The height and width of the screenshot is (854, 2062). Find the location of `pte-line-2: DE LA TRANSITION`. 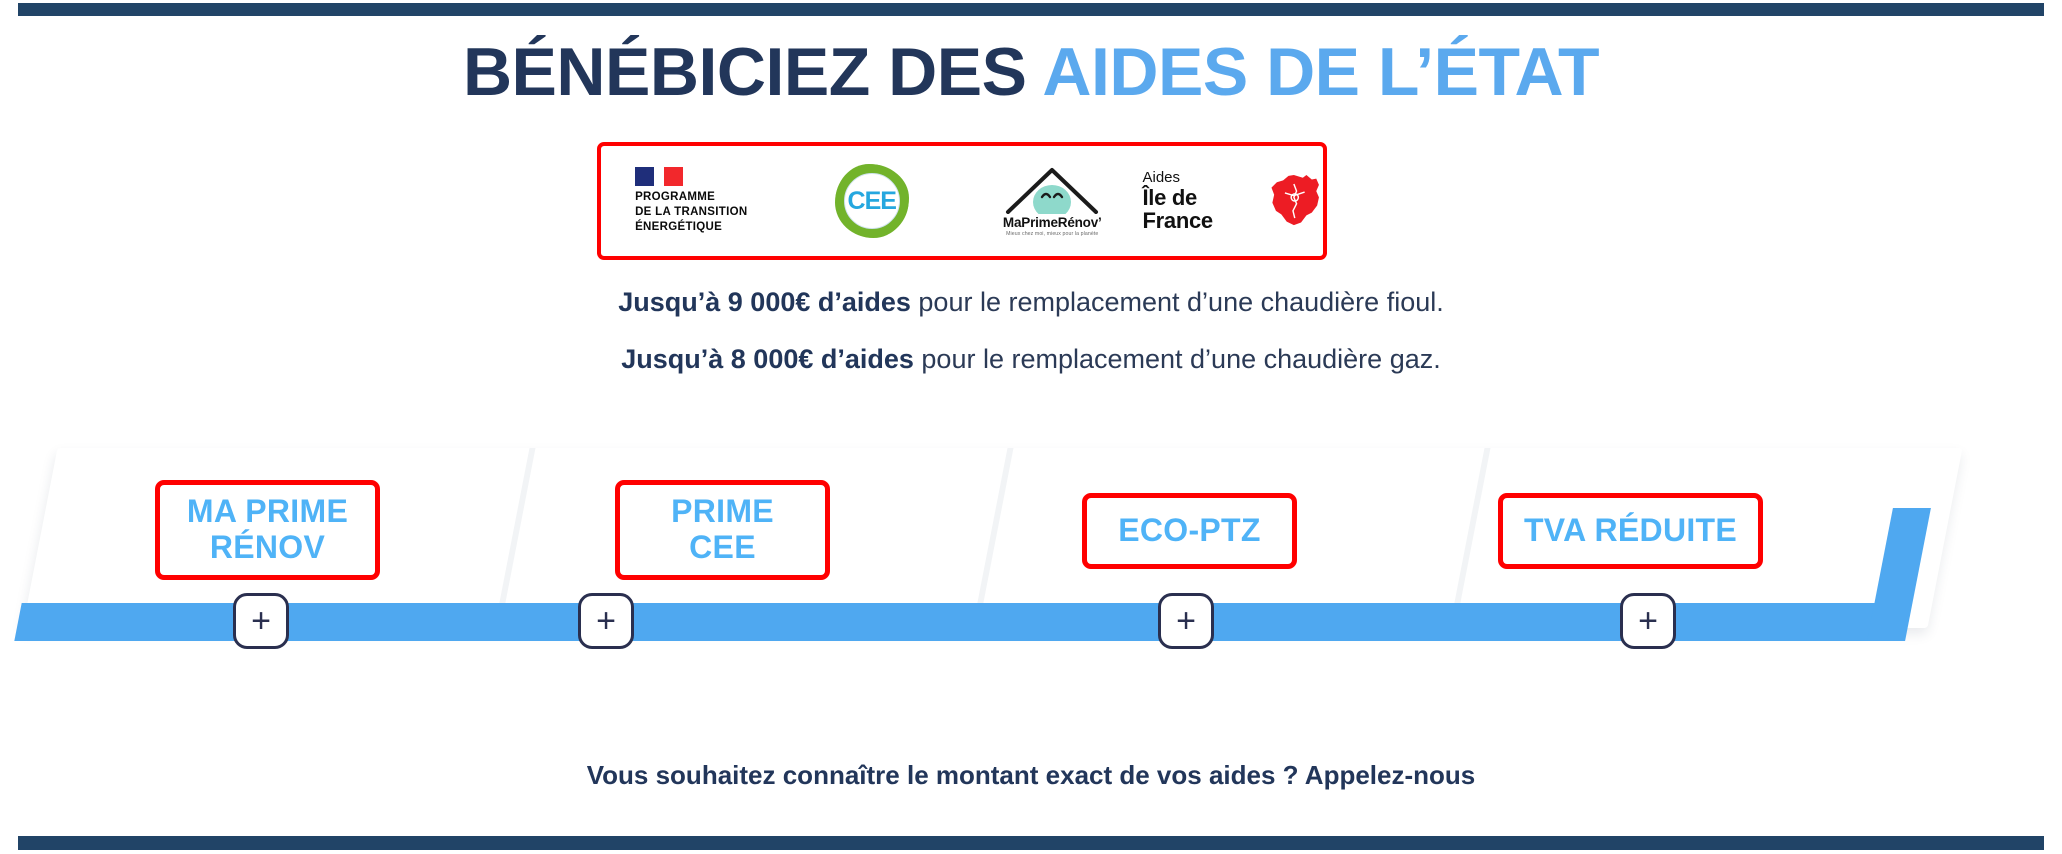

pte-line-2: DE LA TRANSITION is located at coordinates (691, 212).